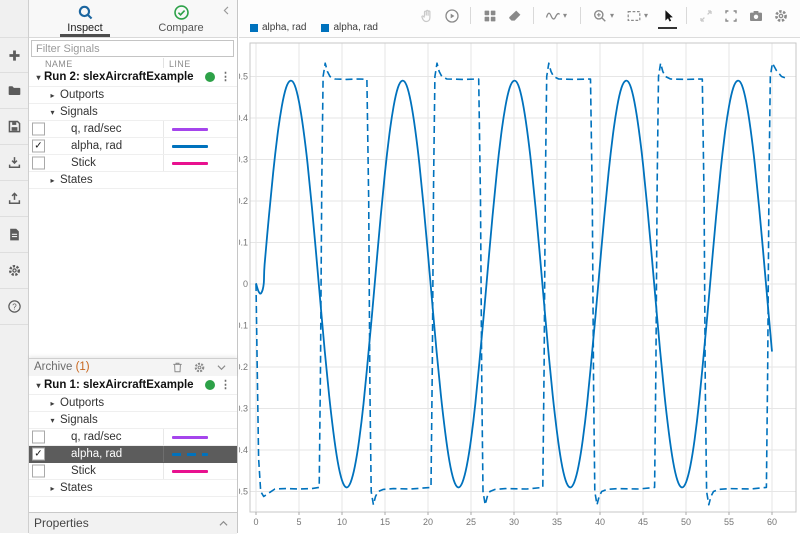  Describe the element at coordinates (62, 367) in the screenshot. I see `archive-label: Archive (1)` at that location.